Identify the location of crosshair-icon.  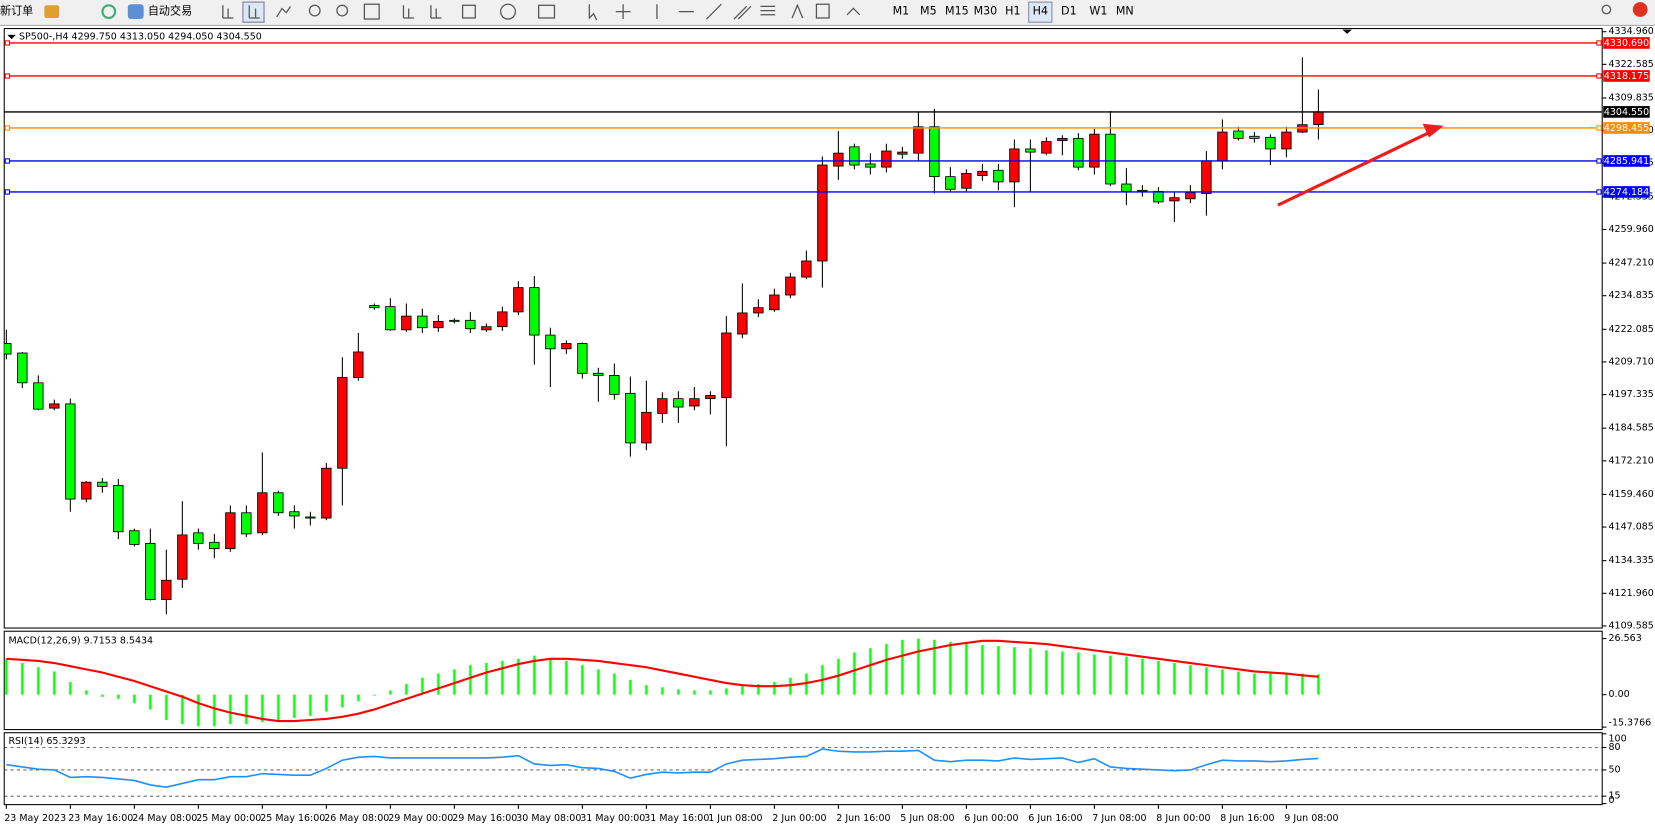
(623, 12).